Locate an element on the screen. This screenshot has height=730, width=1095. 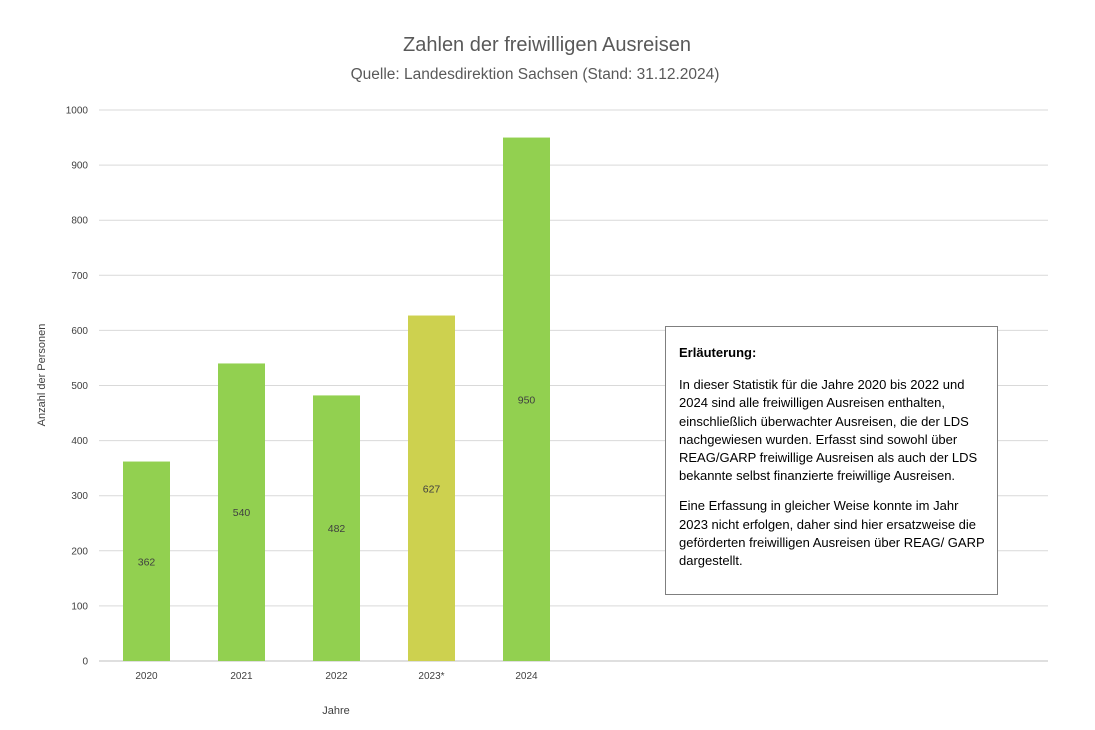
y-axis-ticks: 0 100 200 300 400 500 600 700 800 900 1000 is located at coordinates (77, 387).